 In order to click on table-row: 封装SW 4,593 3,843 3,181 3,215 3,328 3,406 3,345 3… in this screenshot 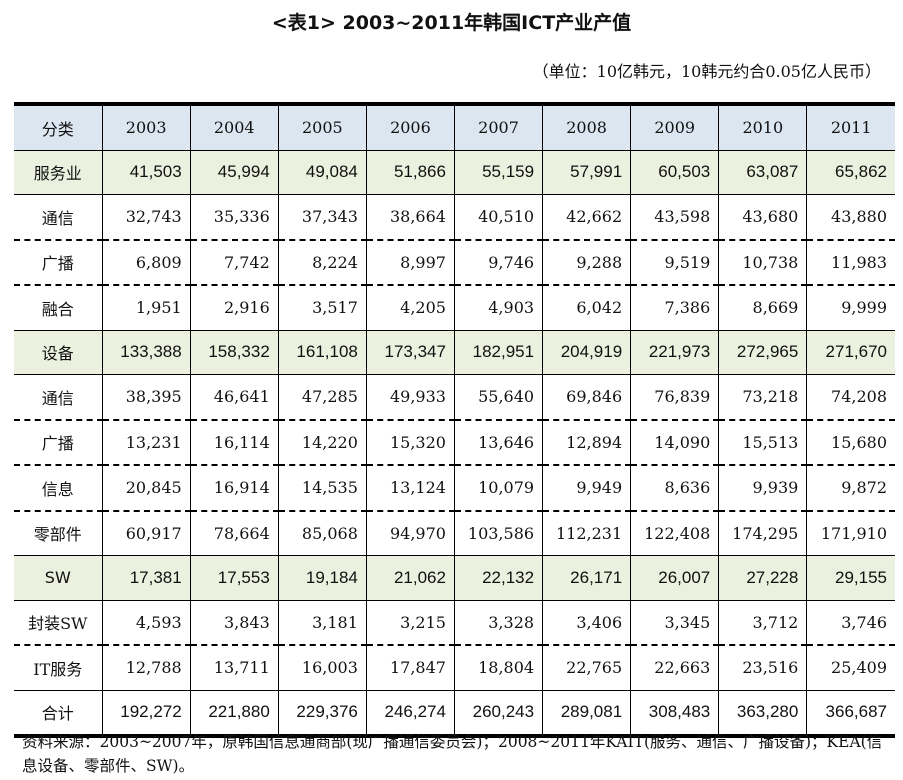, I will do `click(454, 623)`.